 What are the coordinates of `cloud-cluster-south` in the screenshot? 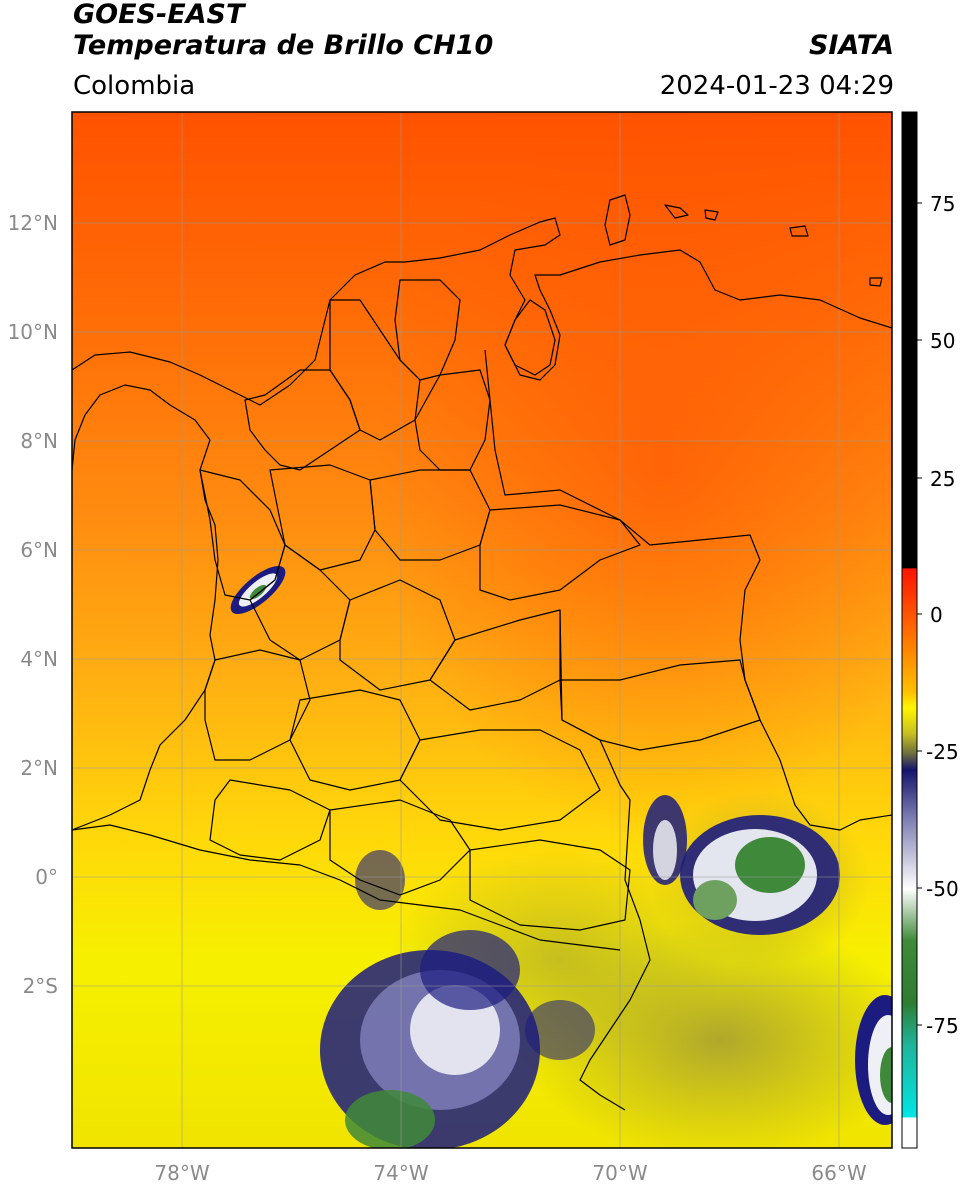 It's located at (457, 999).